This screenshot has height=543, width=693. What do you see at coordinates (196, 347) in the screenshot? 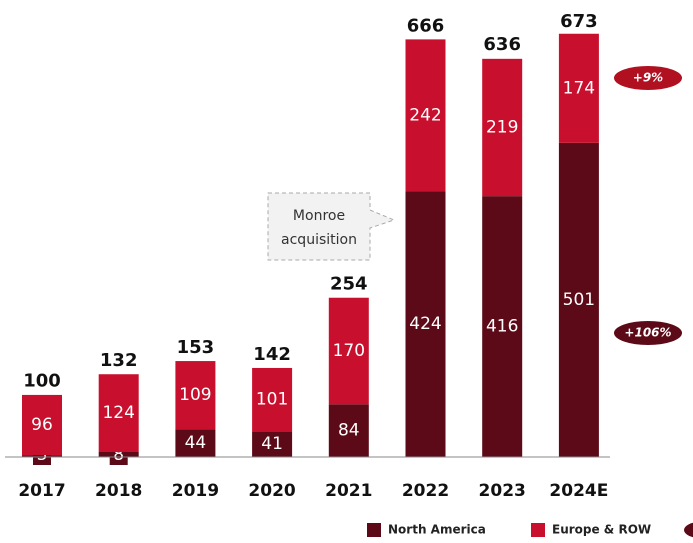
I see `total-label: 153` at bounding box center [196, 347].